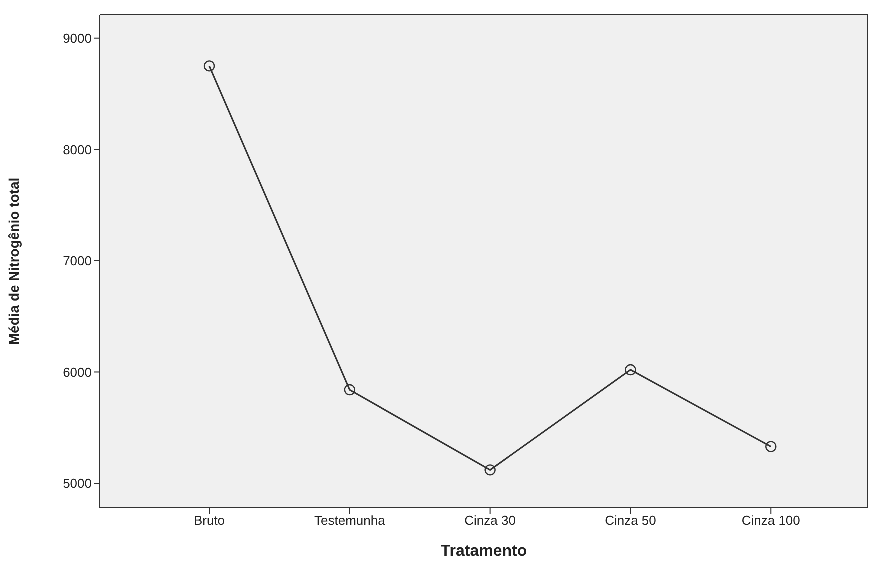 This screenshot has width=877, height=574. Describe the element at coordinates (490, 520) in the screenshot. I see `x-tick-label: Cinza 30` at that location.